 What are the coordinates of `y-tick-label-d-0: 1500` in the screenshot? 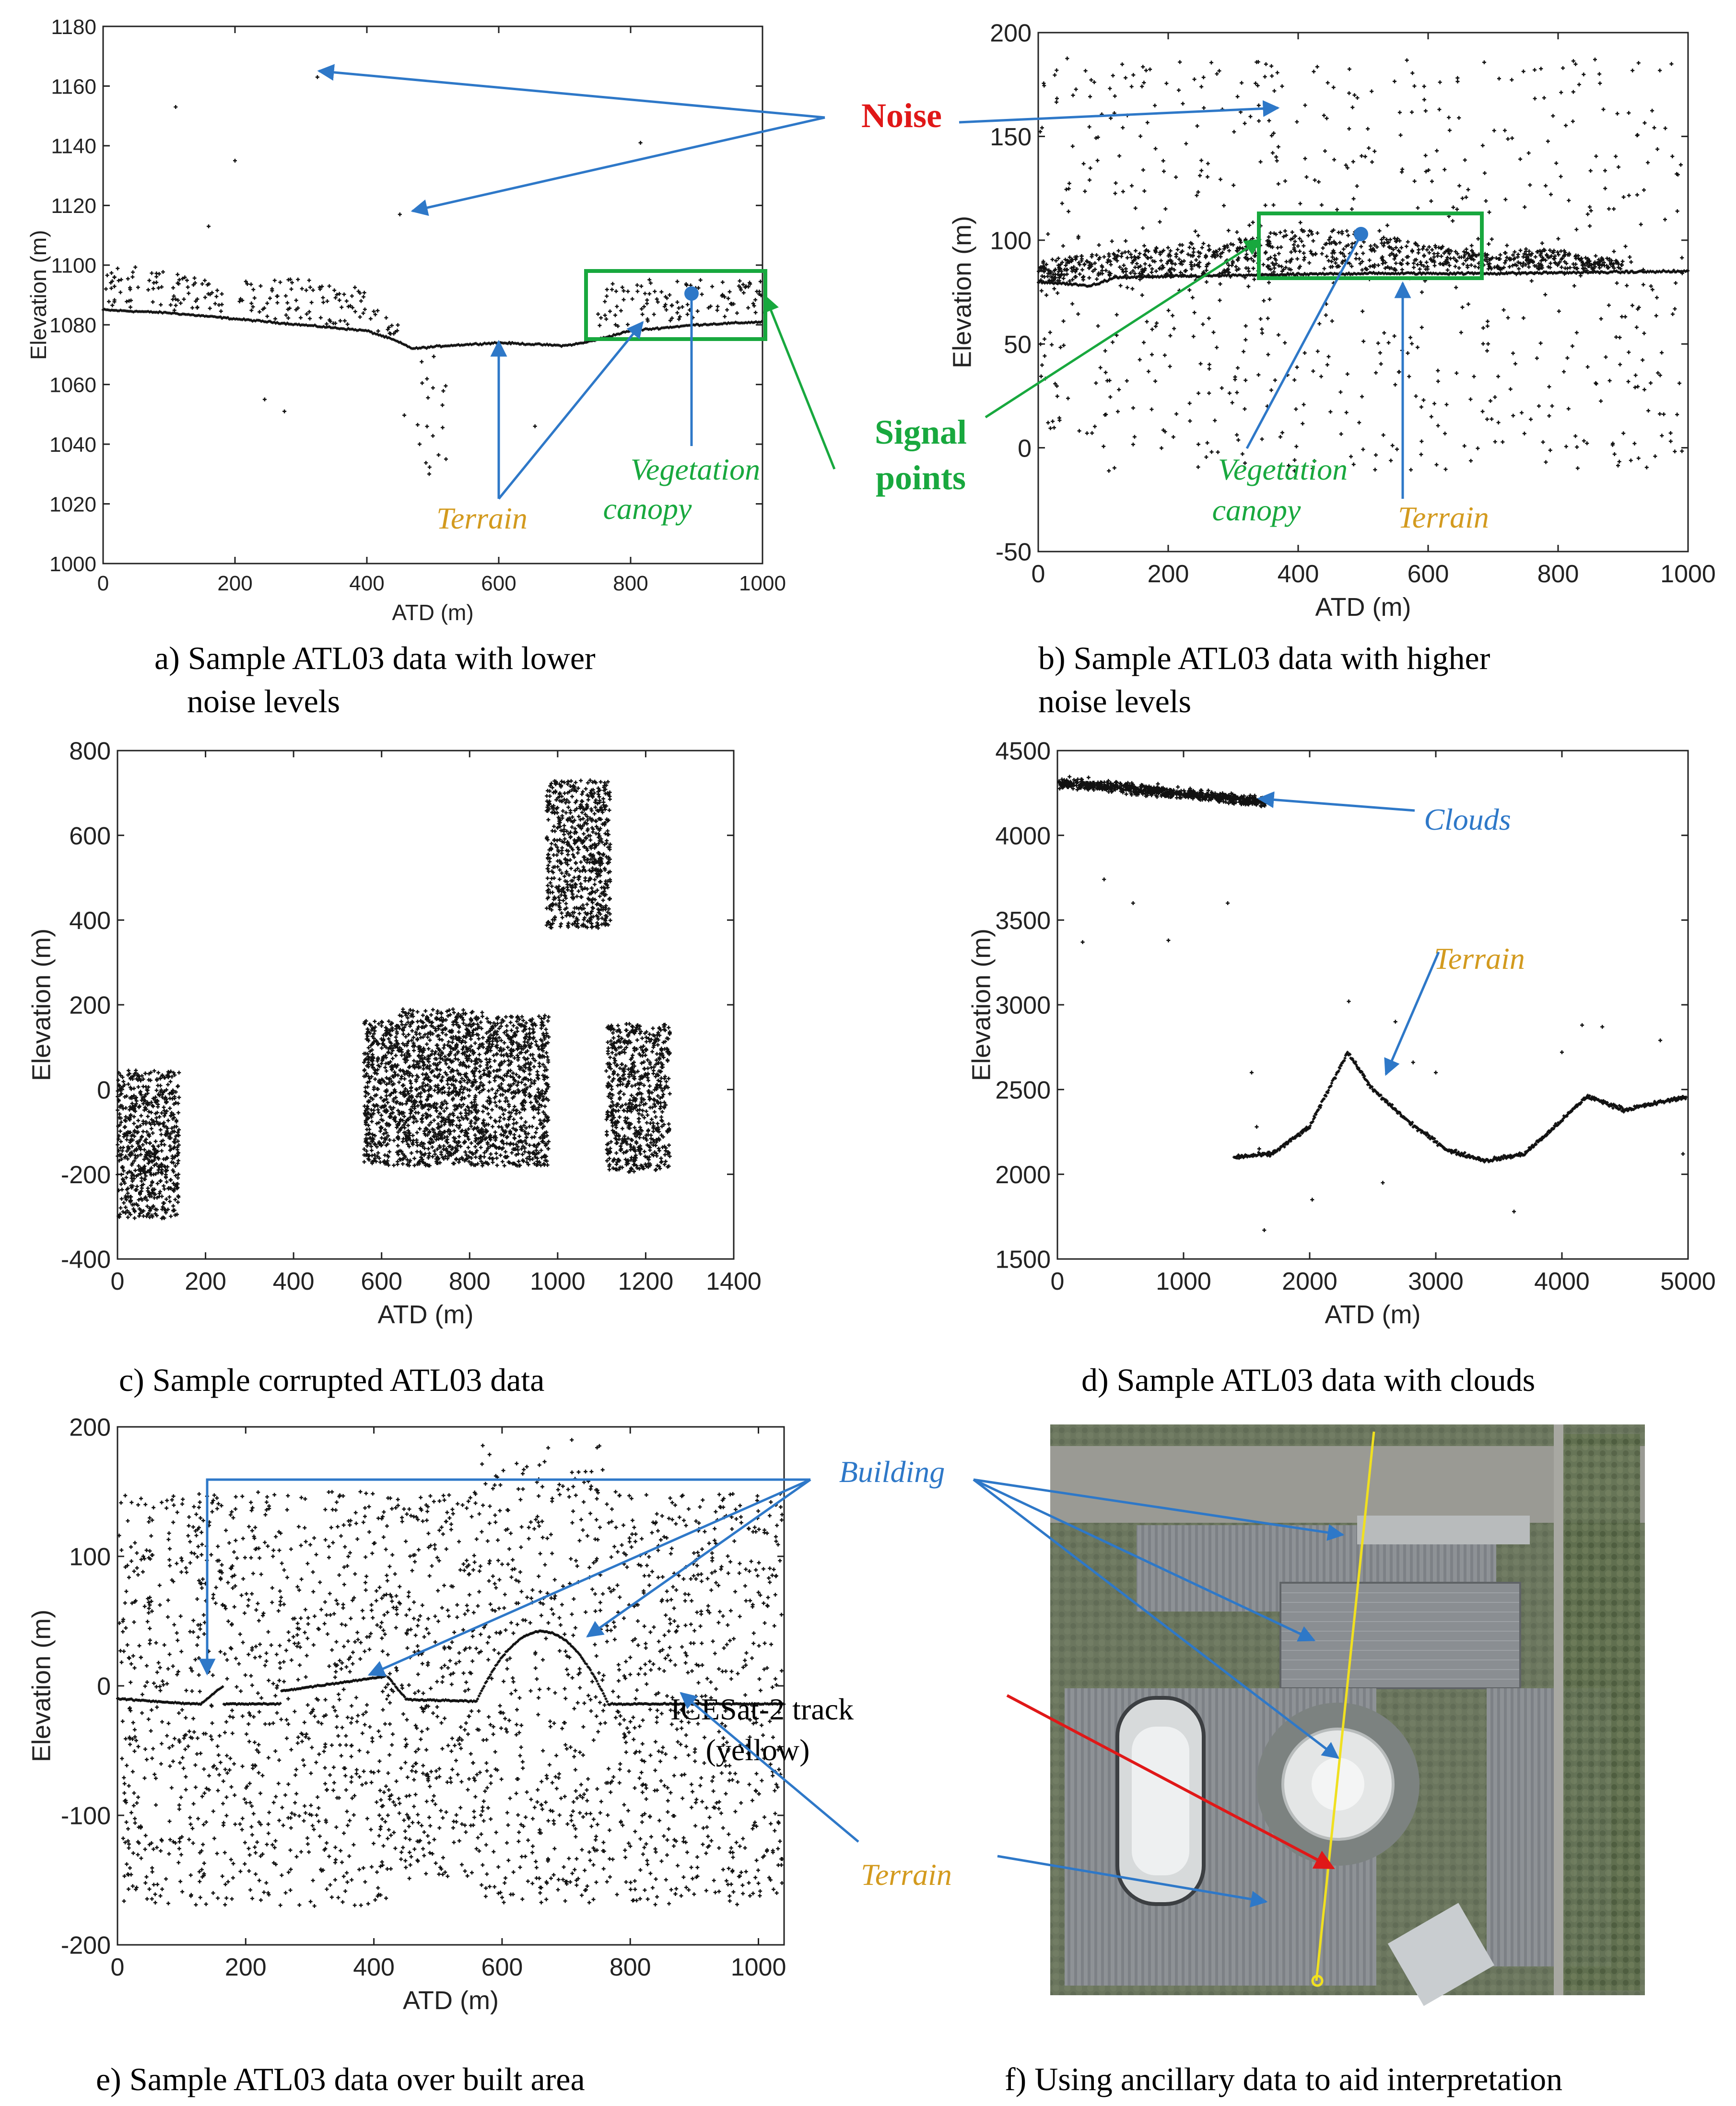 It's located at (1023, 1260).